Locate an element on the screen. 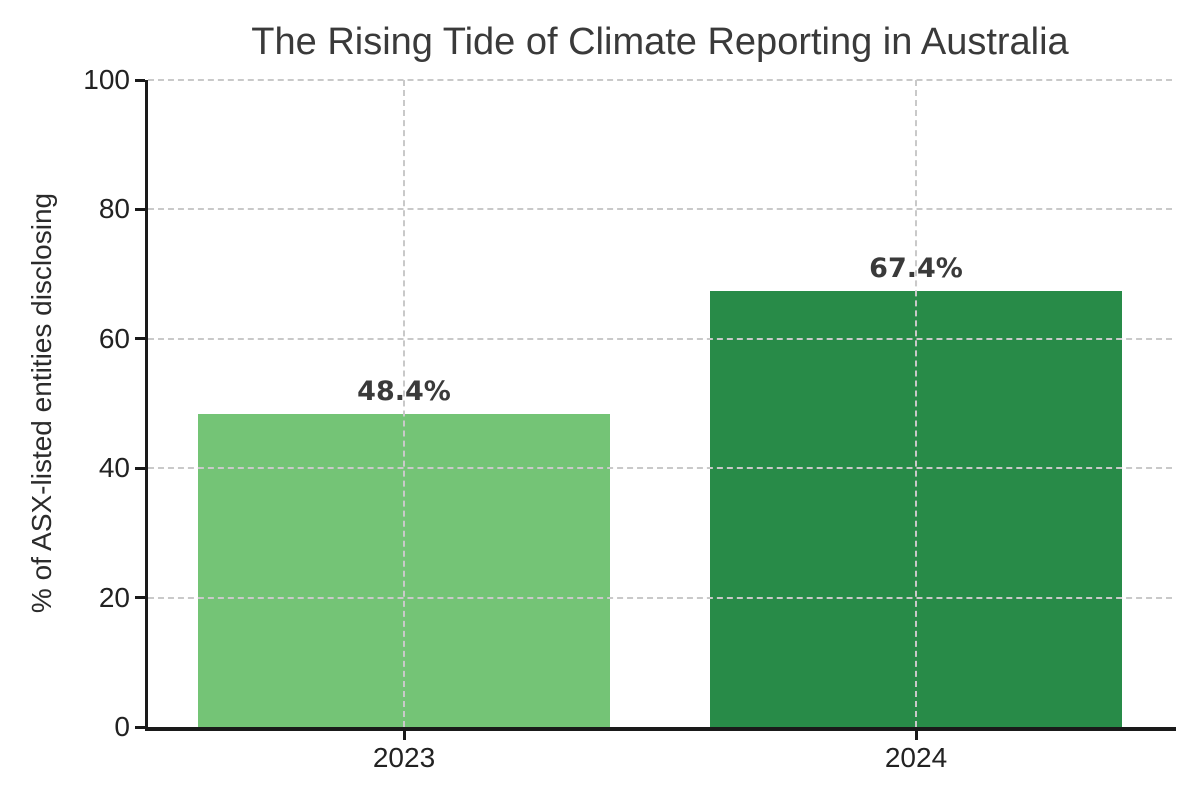  y-tick-label: 100 is located at coordinates (106, 79).